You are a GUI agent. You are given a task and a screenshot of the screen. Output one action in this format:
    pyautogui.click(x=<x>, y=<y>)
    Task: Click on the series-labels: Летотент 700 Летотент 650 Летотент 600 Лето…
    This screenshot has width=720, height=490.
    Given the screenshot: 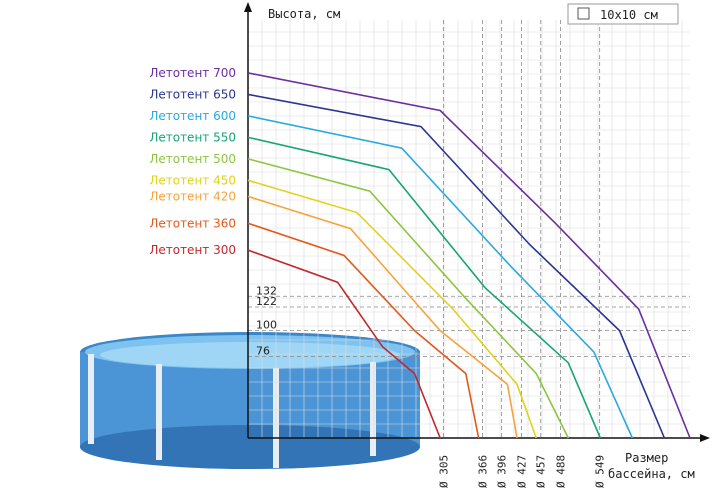 What is the action you would take?
    pyautogui.click(x=192, y=161)
    